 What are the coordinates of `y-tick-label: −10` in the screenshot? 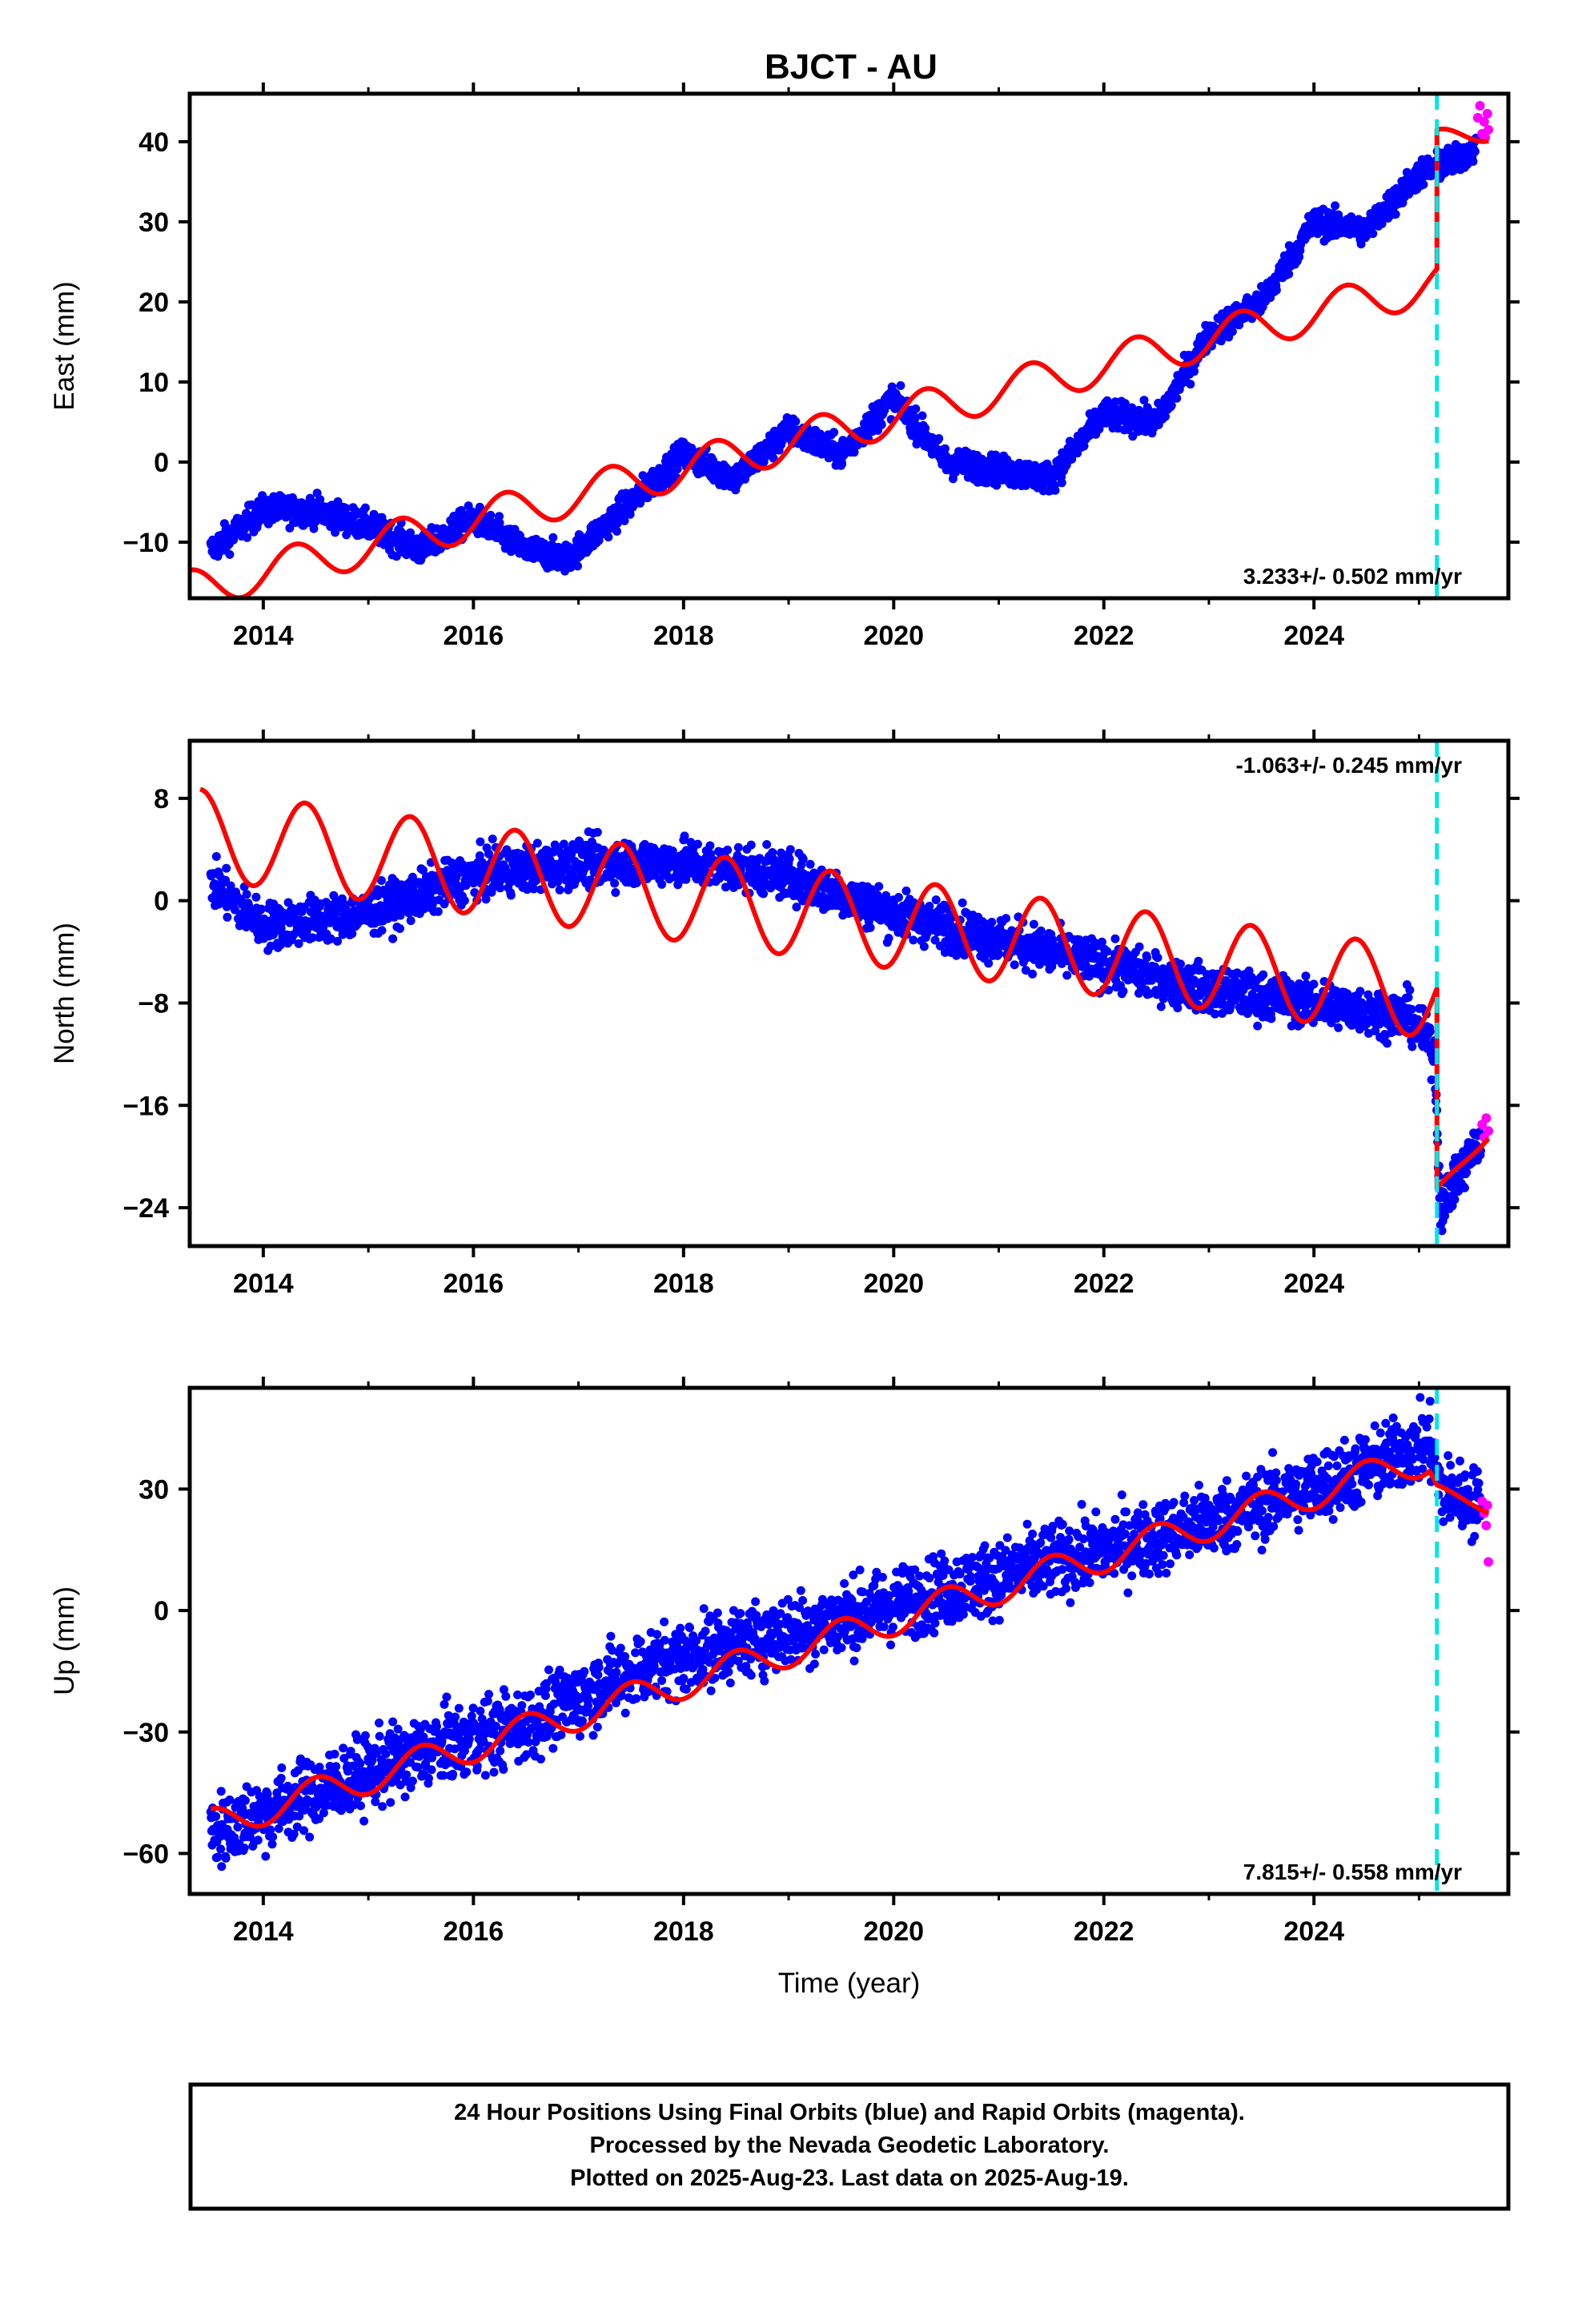 It's located at (145, 543).